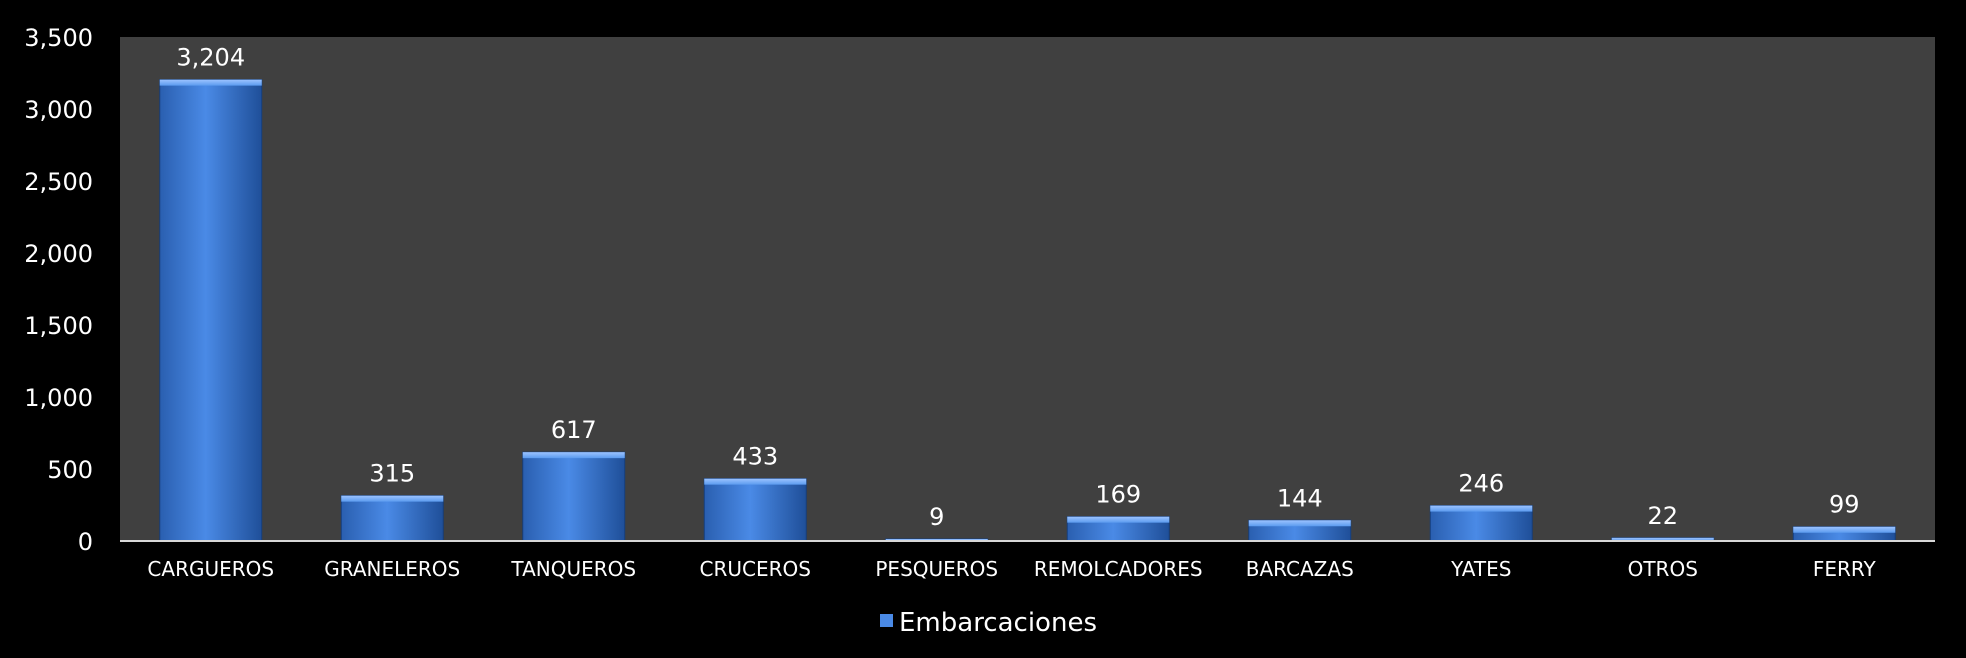 Image resolution: width=1966 pixels, height=658 pixels. I want to click on x-tick-label: TANQUEROS, so click(573, 569).